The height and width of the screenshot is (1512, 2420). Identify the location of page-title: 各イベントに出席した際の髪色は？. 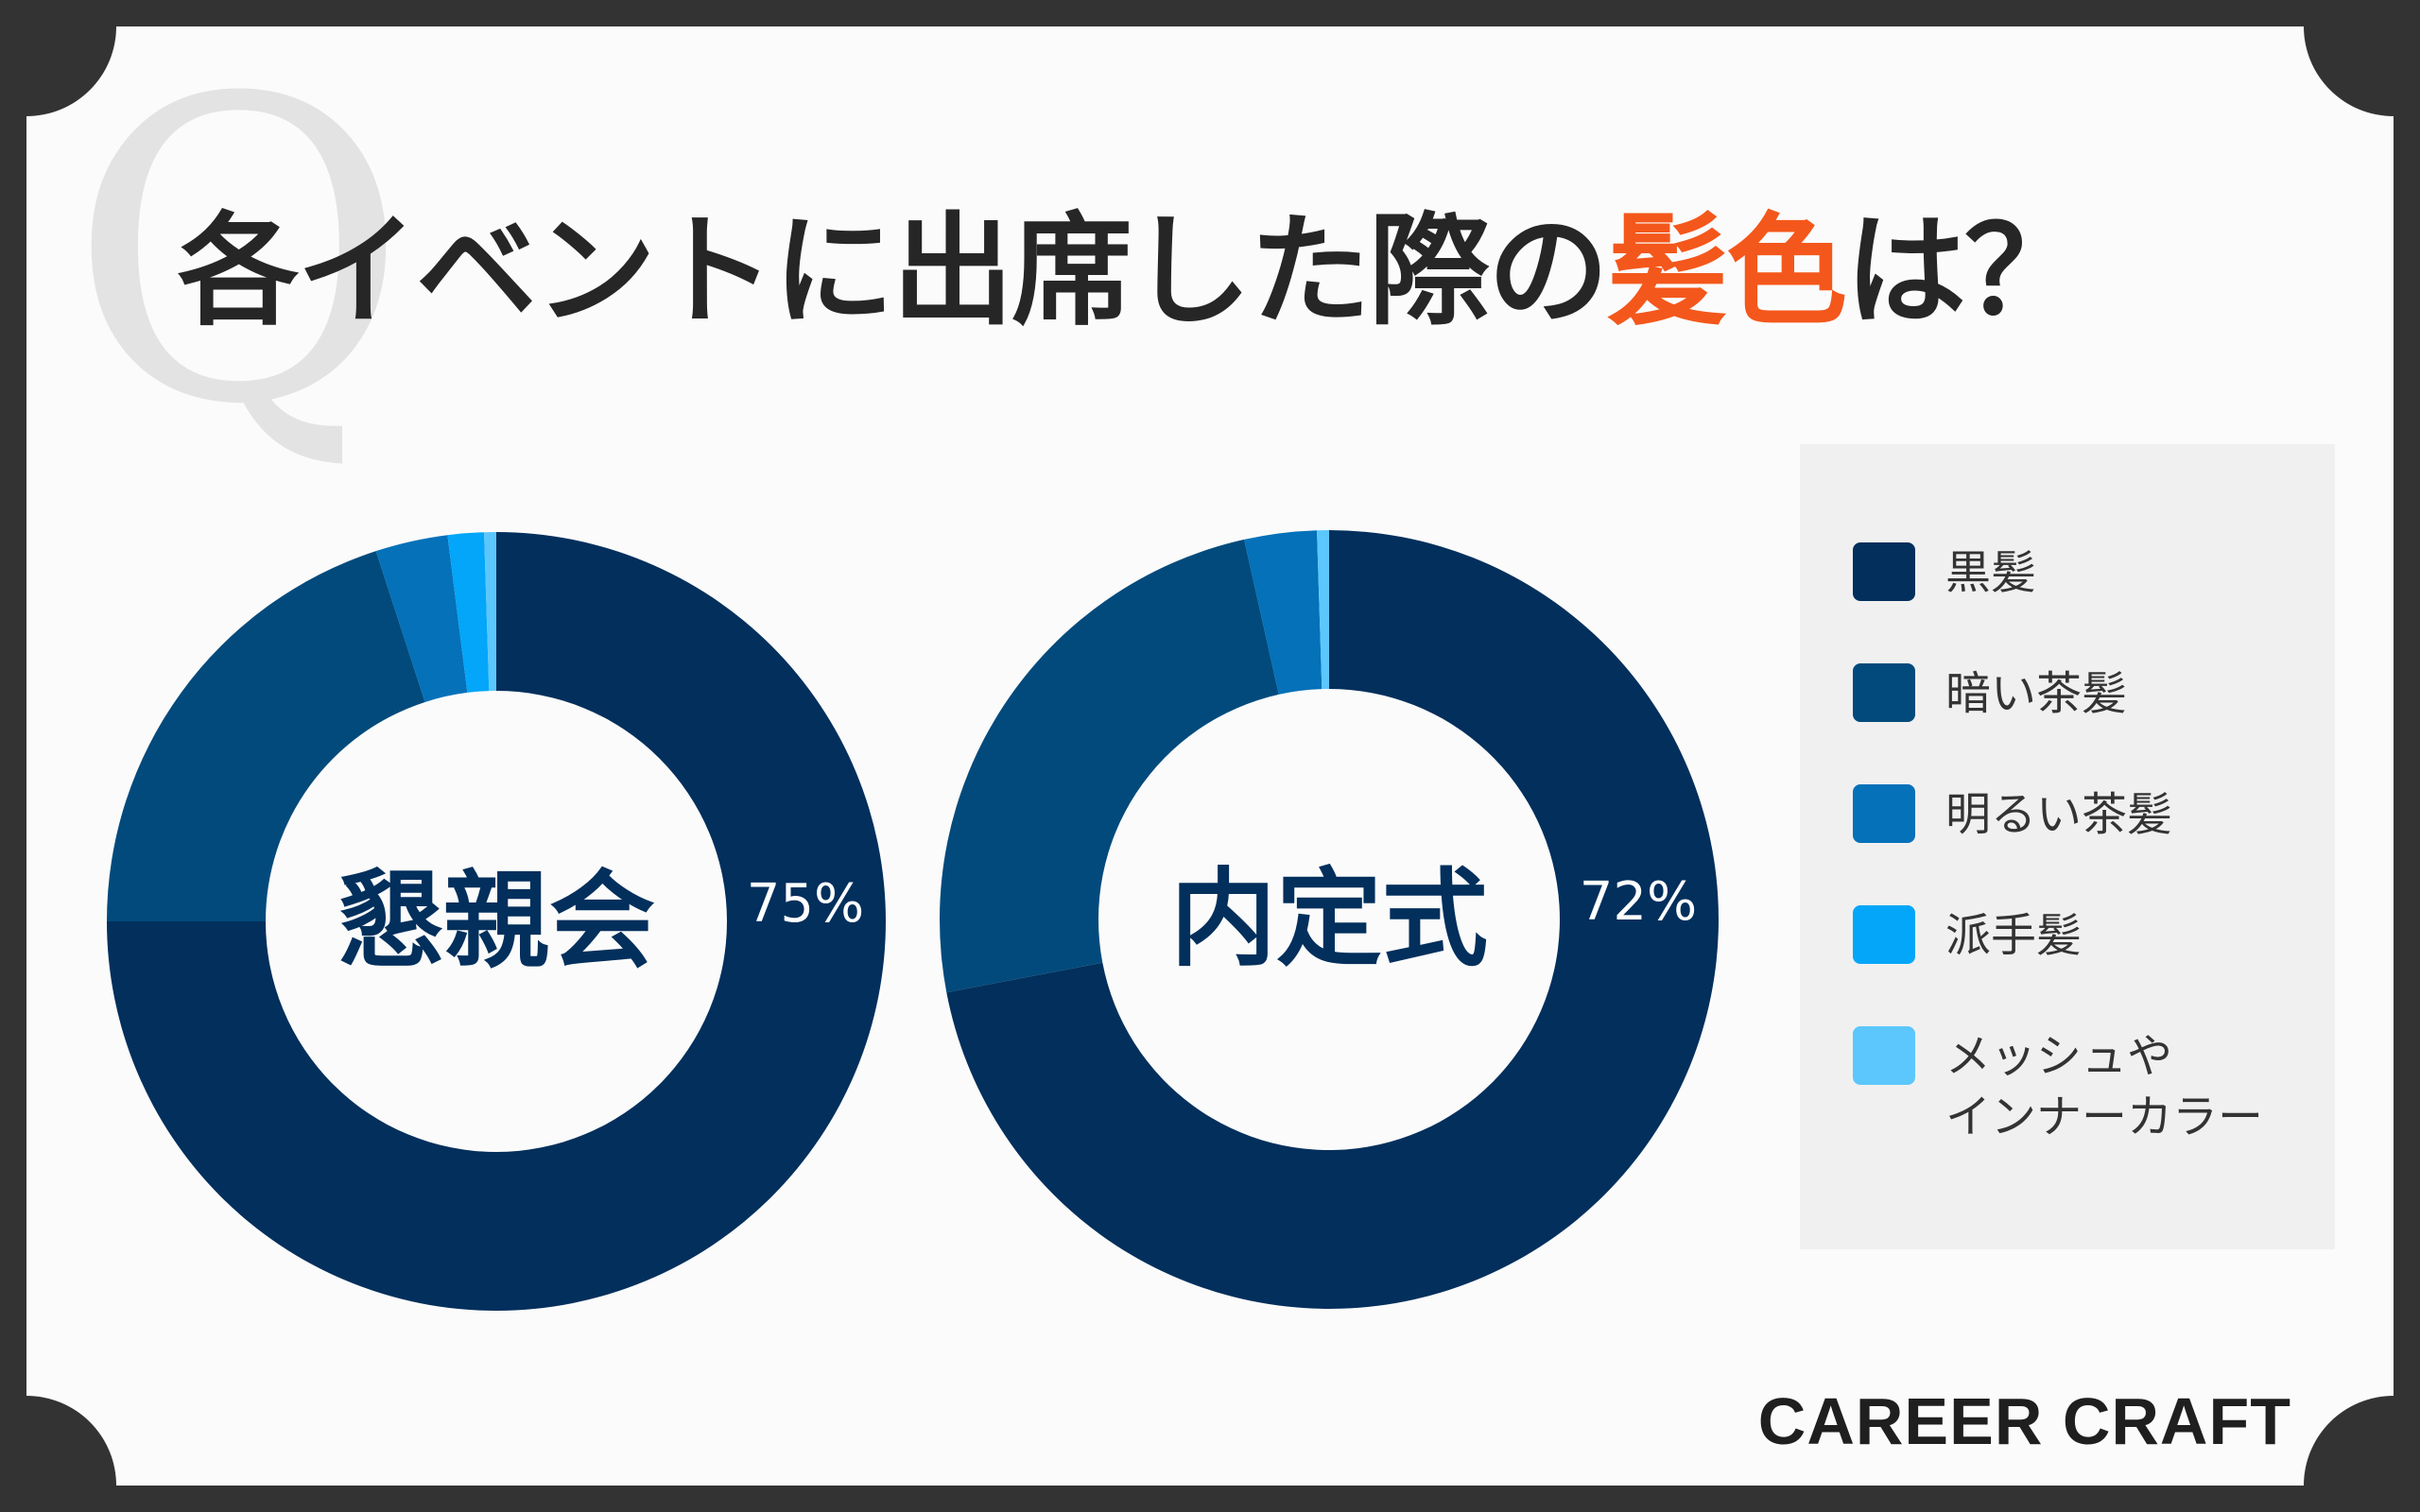
(1131, 260).